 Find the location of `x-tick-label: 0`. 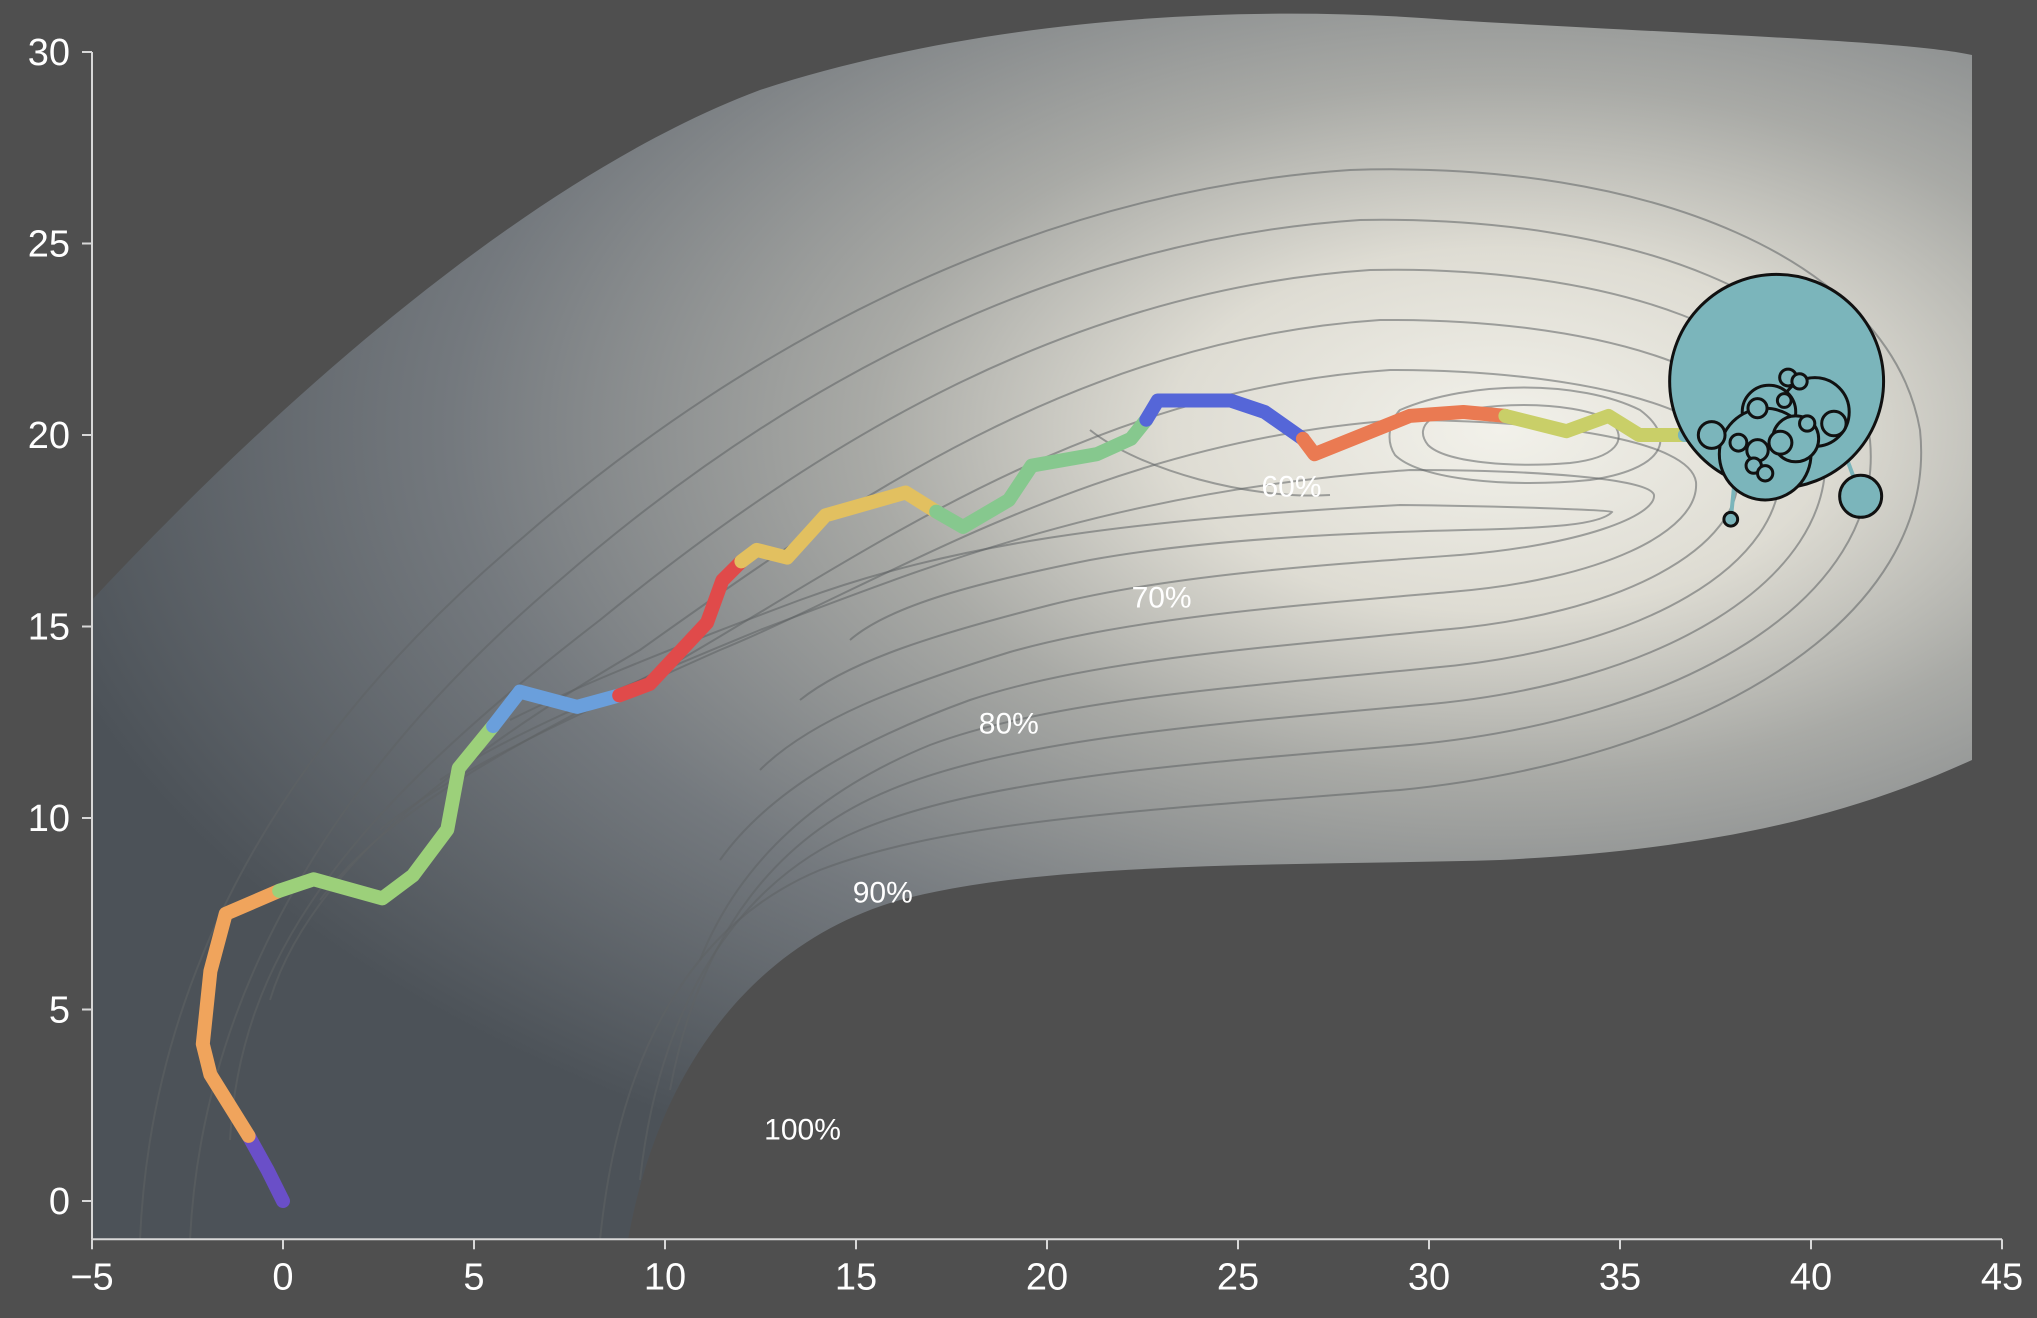

x-tick-label: 0 is located at coordinates (282, 1277).